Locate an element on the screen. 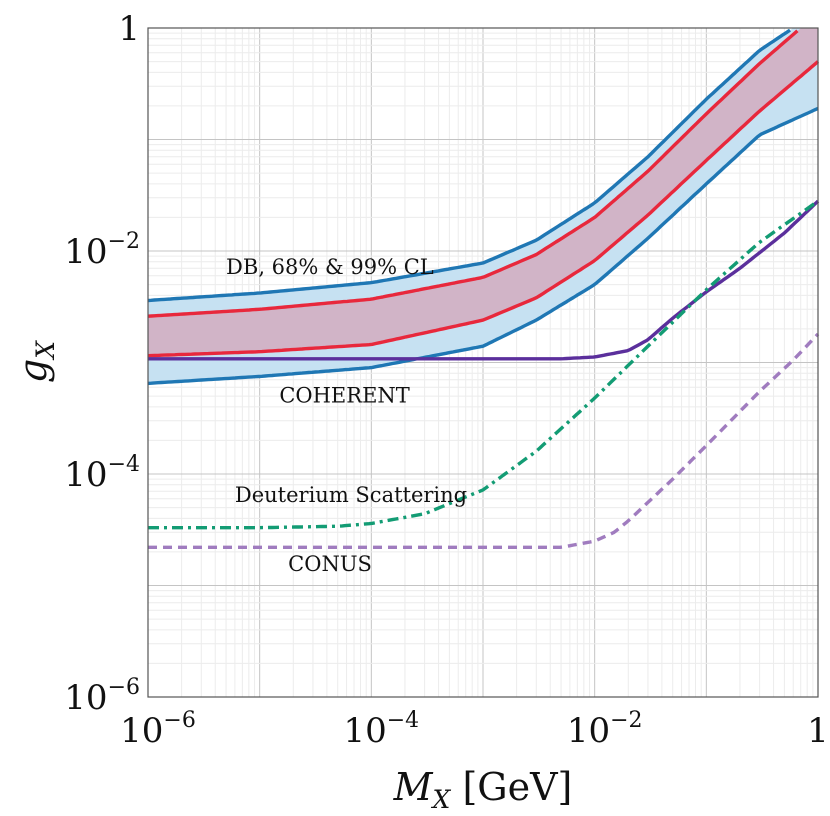 The width and height of the screenshot is (830, 816). annotation-label: DB, 68% & 99% CL is located at coordinates (330, 267).